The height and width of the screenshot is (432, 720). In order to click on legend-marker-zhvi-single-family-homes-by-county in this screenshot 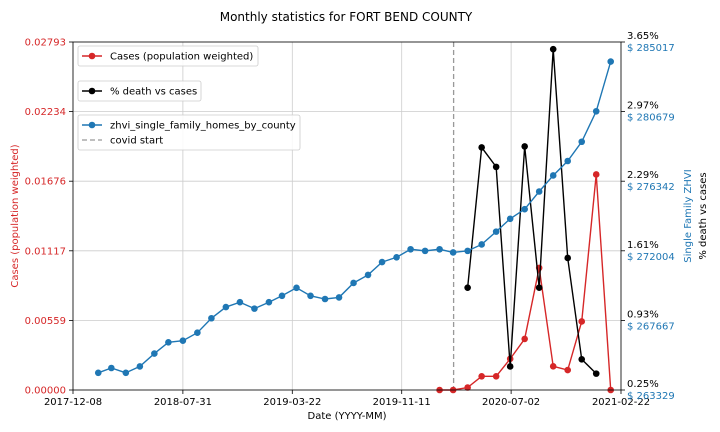, I will do `click(92, 125)`.